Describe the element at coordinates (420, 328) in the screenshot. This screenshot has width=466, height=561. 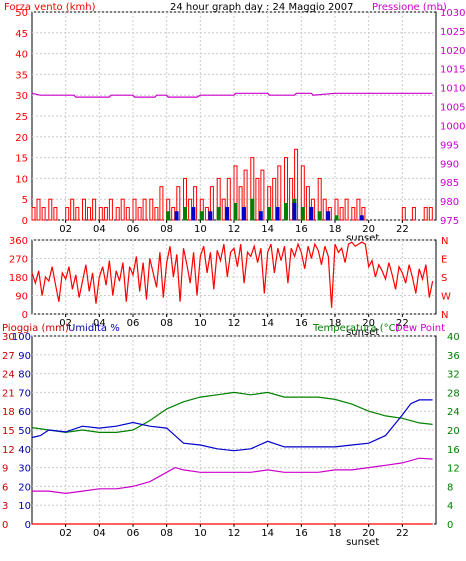
I see `dew-point-axis-label: Dew Point` at that location.